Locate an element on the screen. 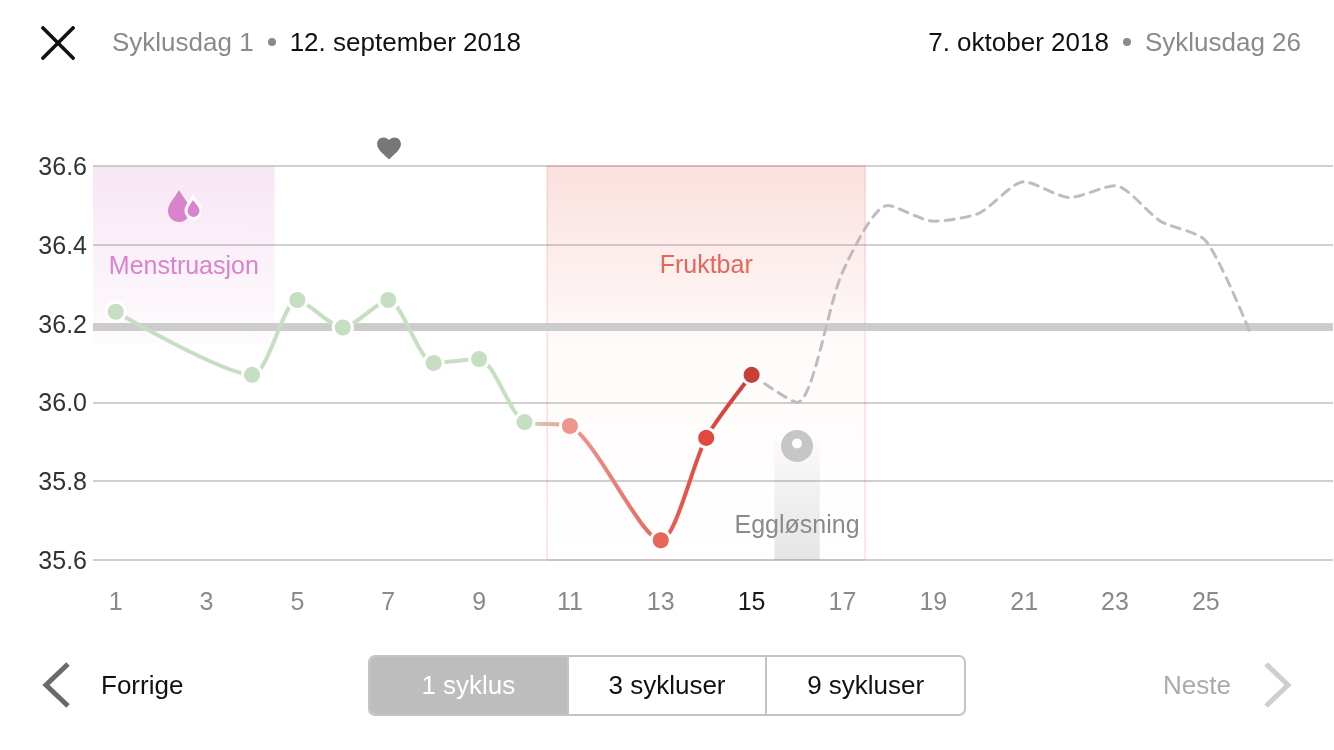 The height and width of the screenshot is (750, 1334). text: 12. september 2018 is located at coordinates (405, 42).